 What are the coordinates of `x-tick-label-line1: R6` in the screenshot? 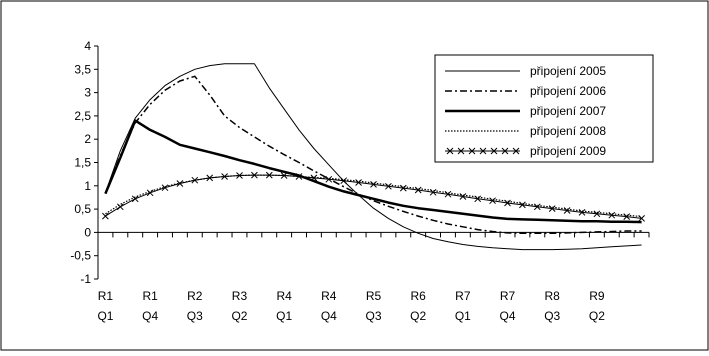 It's located at (419, 296).